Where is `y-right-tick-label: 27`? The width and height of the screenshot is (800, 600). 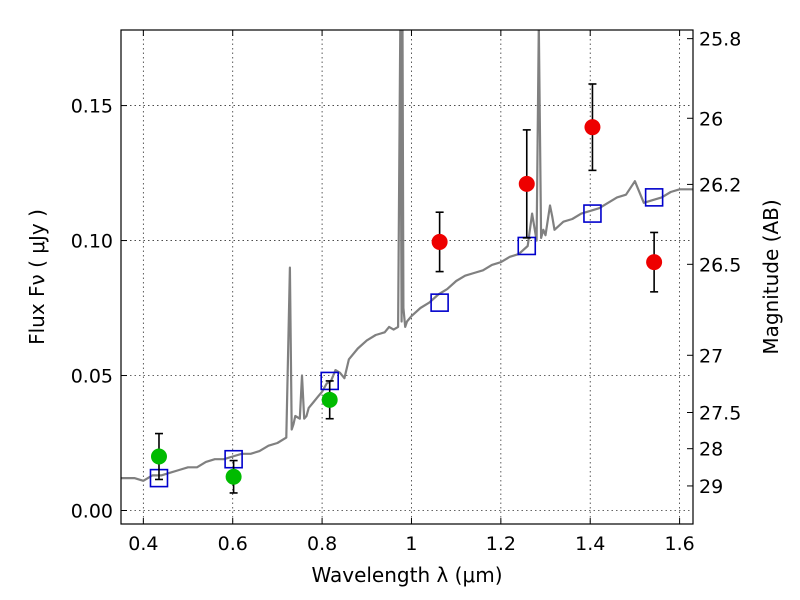
y-right-tick-label: 27 is located at coordinates (711, 356).